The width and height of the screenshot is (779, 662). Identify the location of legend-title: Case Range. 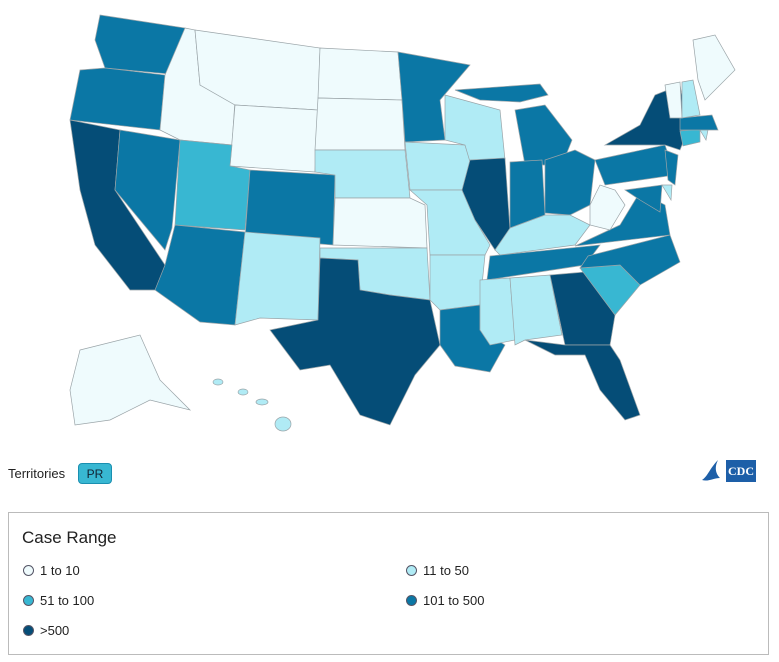
(69, 537).